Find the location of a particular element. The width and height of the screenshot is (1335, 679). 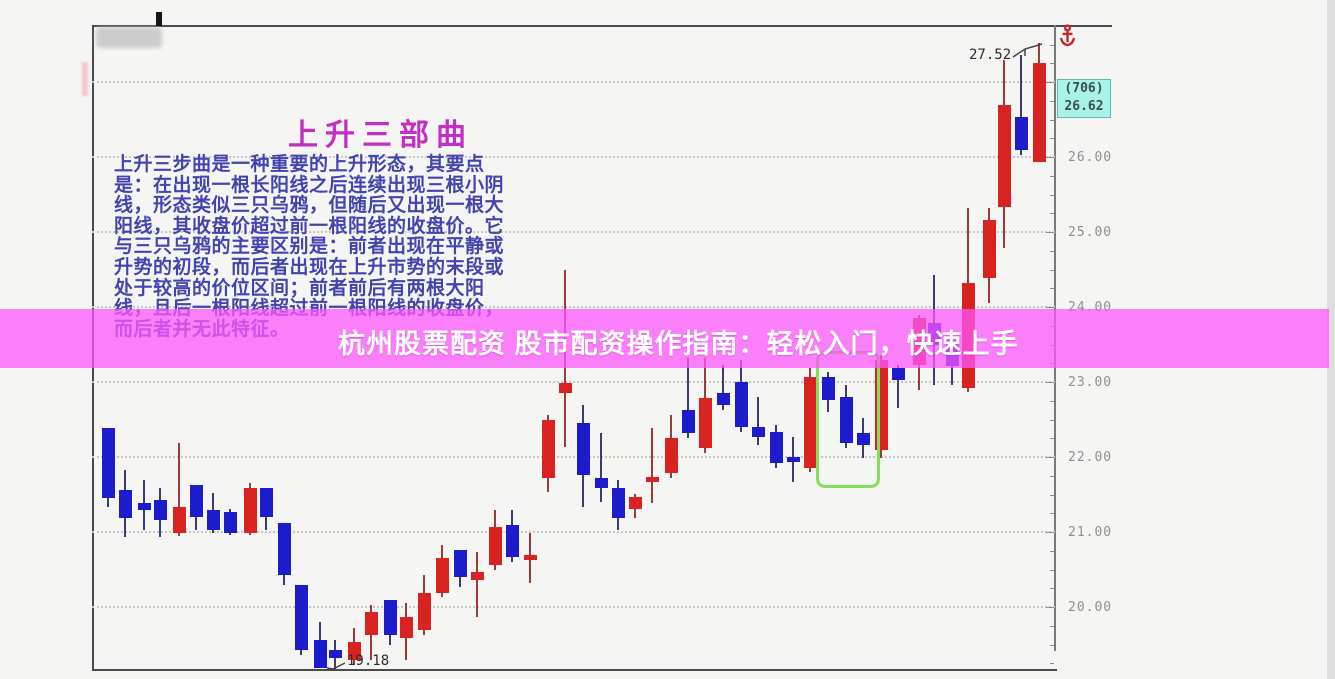

chart-border-top is located at coordinates (602, 26).